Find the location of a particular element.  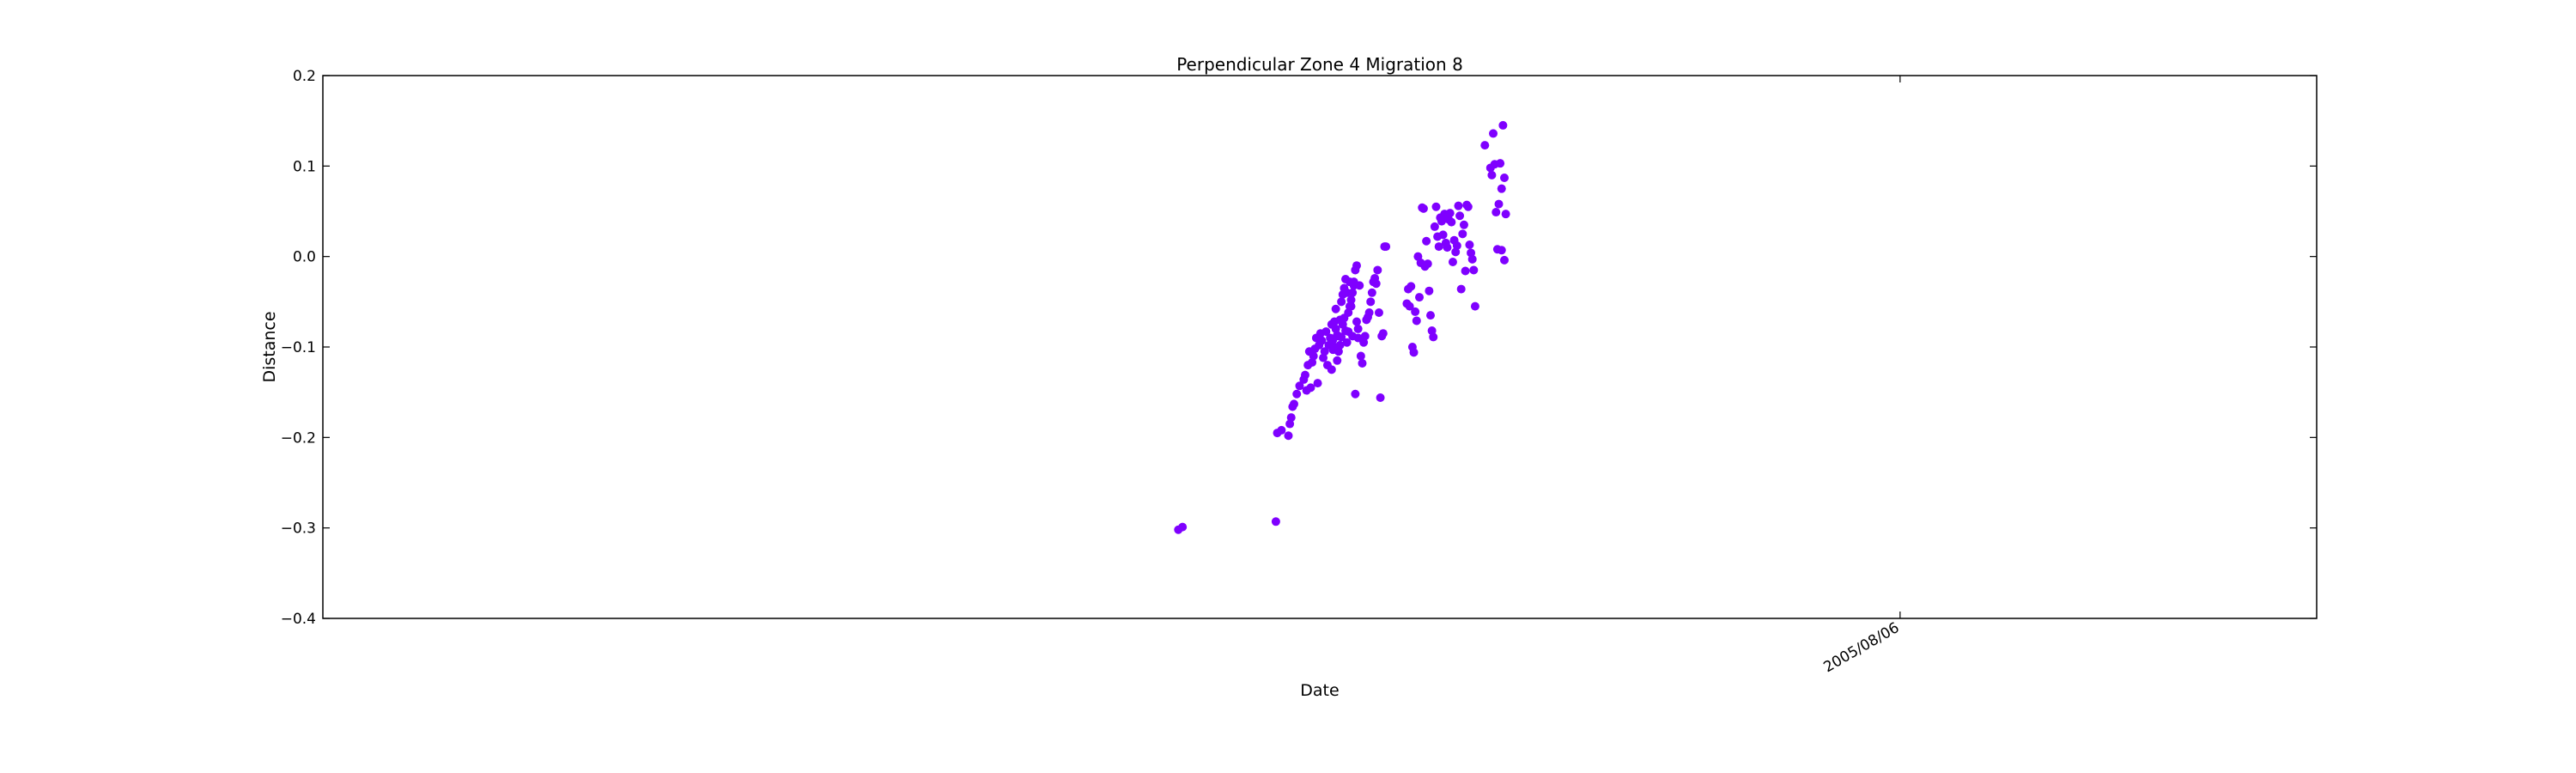

x-axis: 2005/08/06 is located at coordinates (1861, 376).